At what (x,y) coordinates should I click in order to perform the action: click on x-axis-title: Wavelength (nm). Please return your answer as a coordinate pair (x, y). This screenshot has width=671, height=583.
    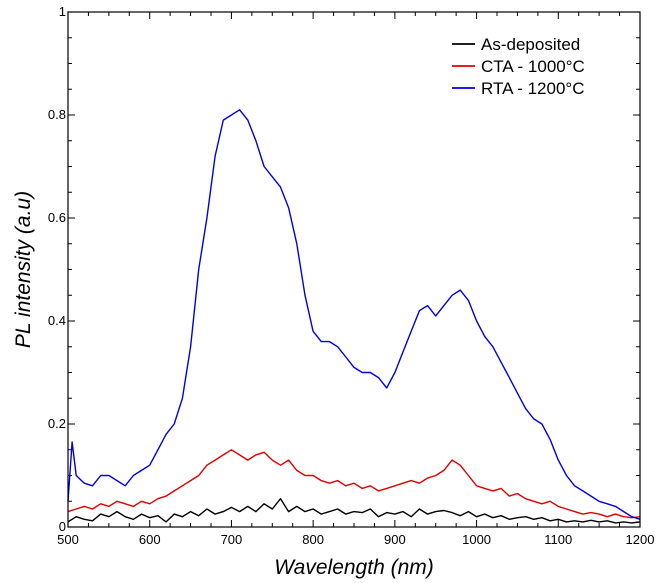
    Looking at the image, I should click on (354, 567).